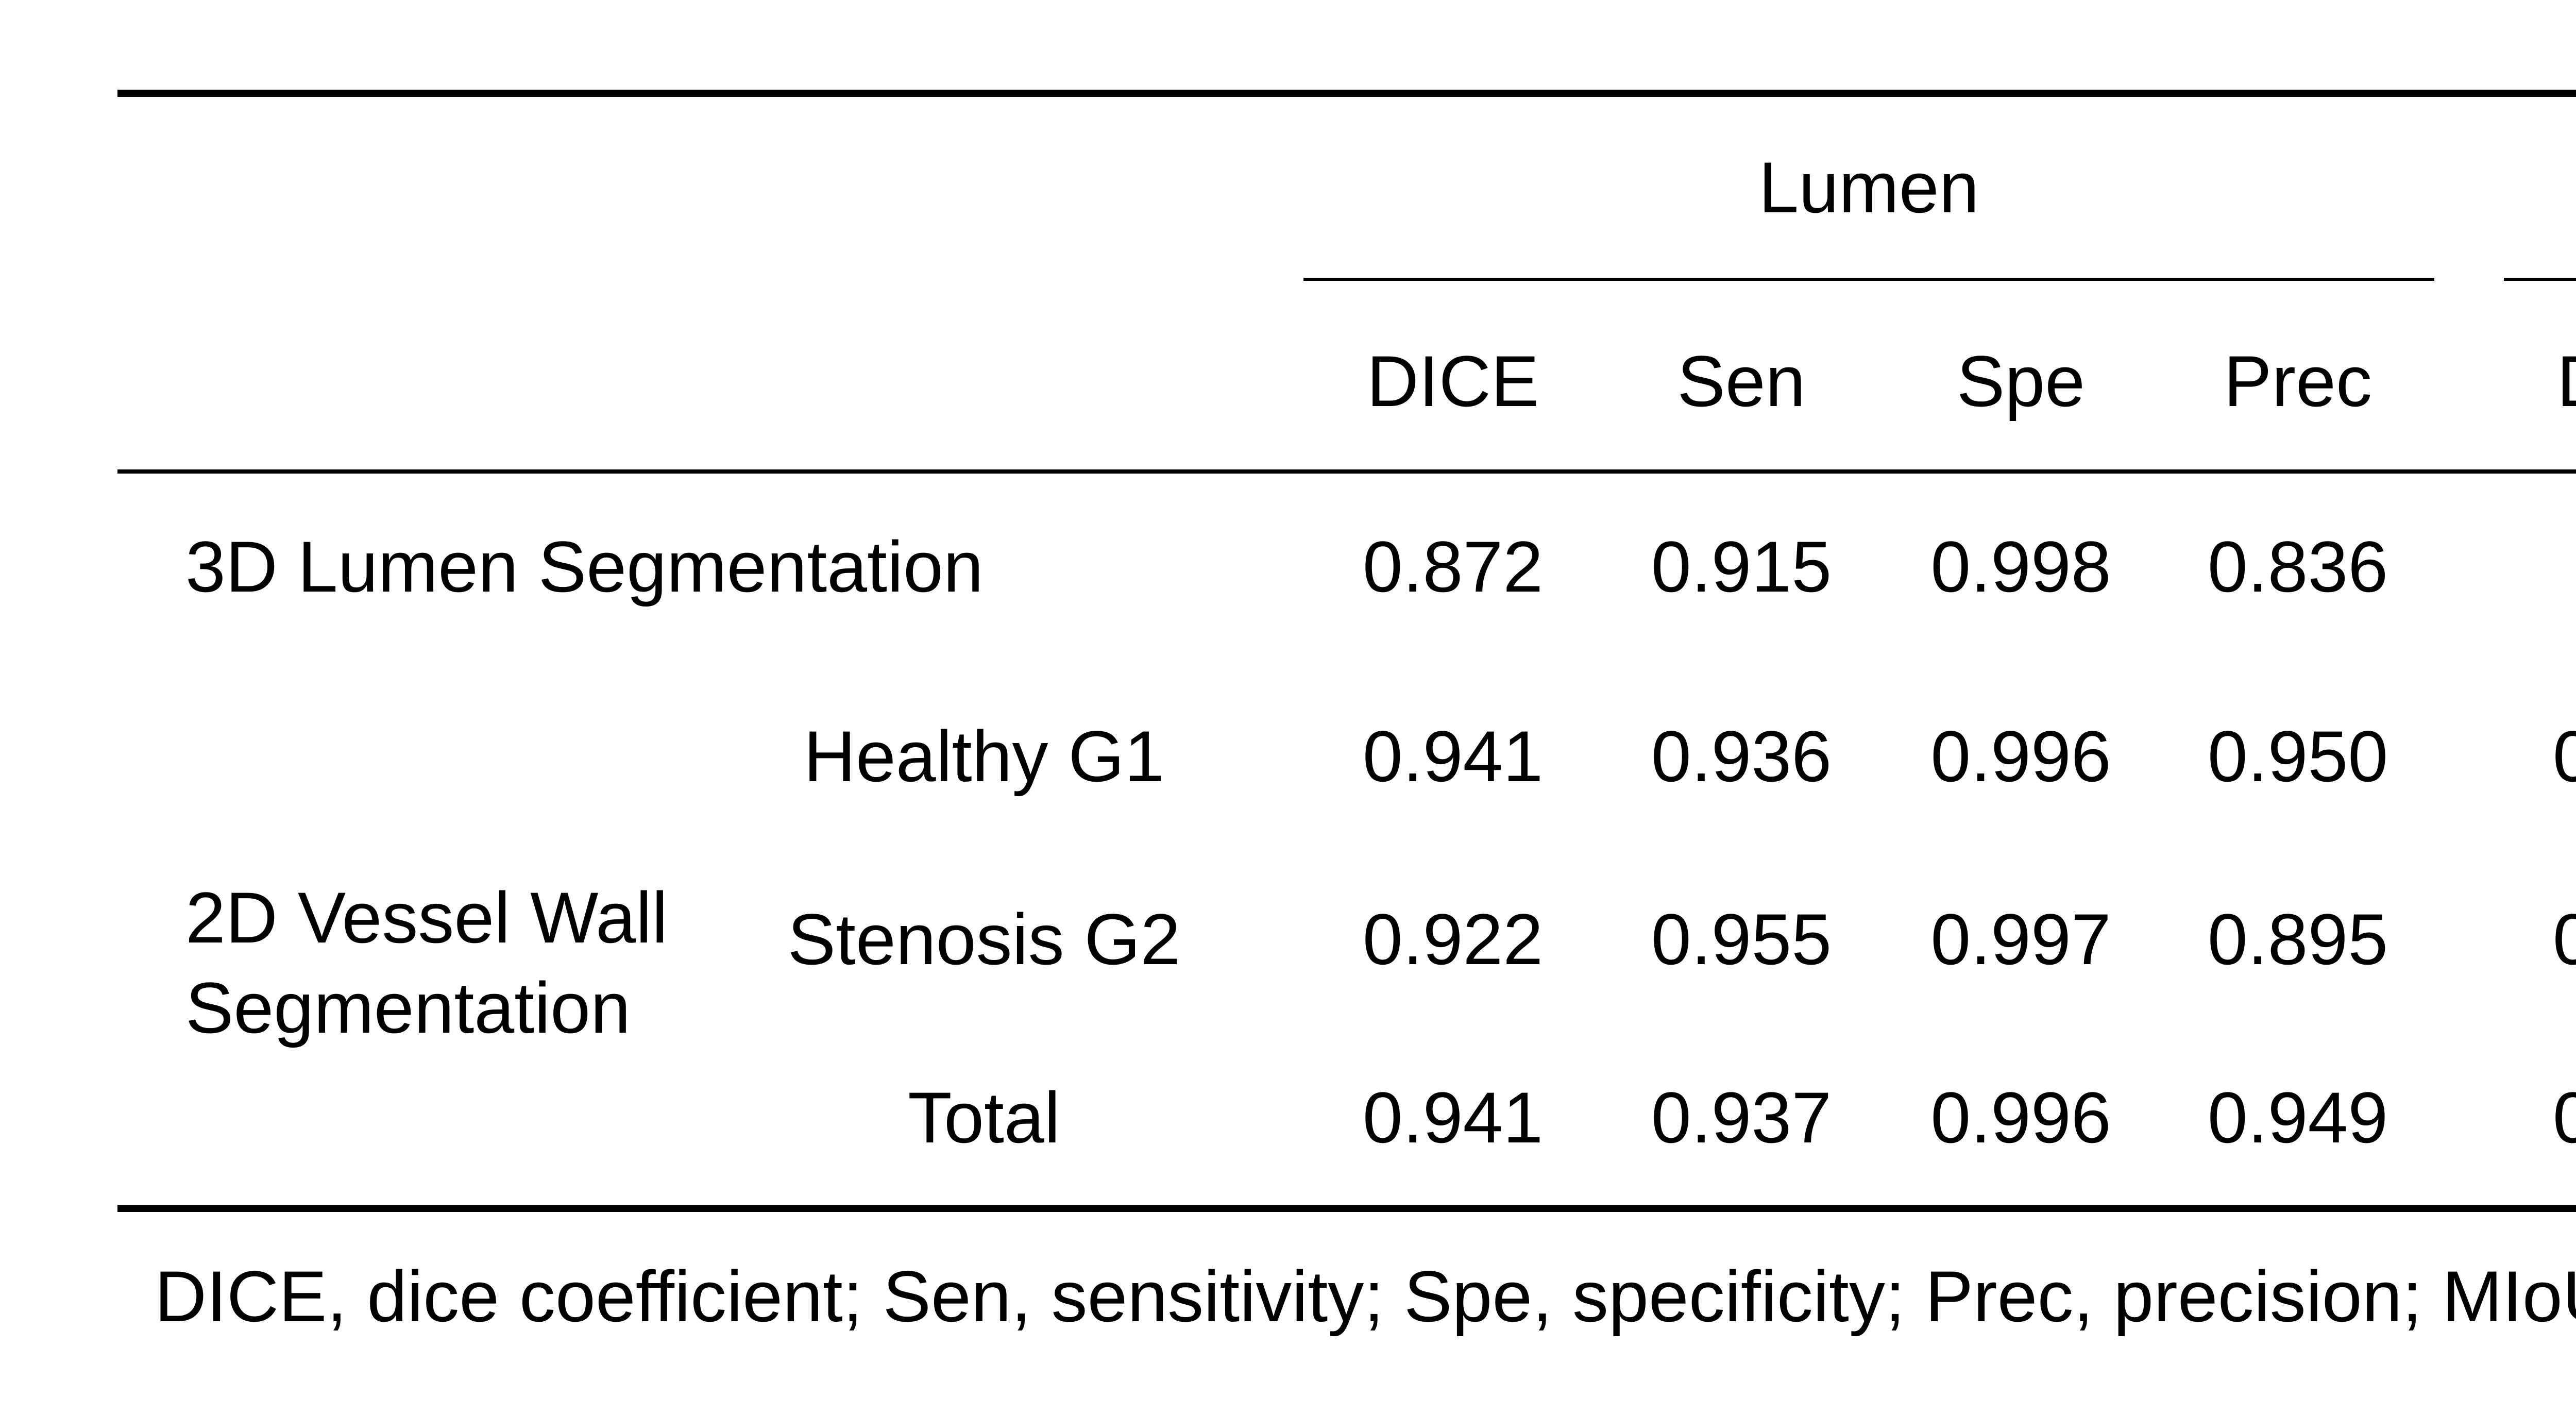 This screenshot has width=2576, height=1414. What do you see at coordinates (2021, 381) in the screenshot?
I see `column-header-lumen-spe: Spe` at bounding box center [2021, 381].